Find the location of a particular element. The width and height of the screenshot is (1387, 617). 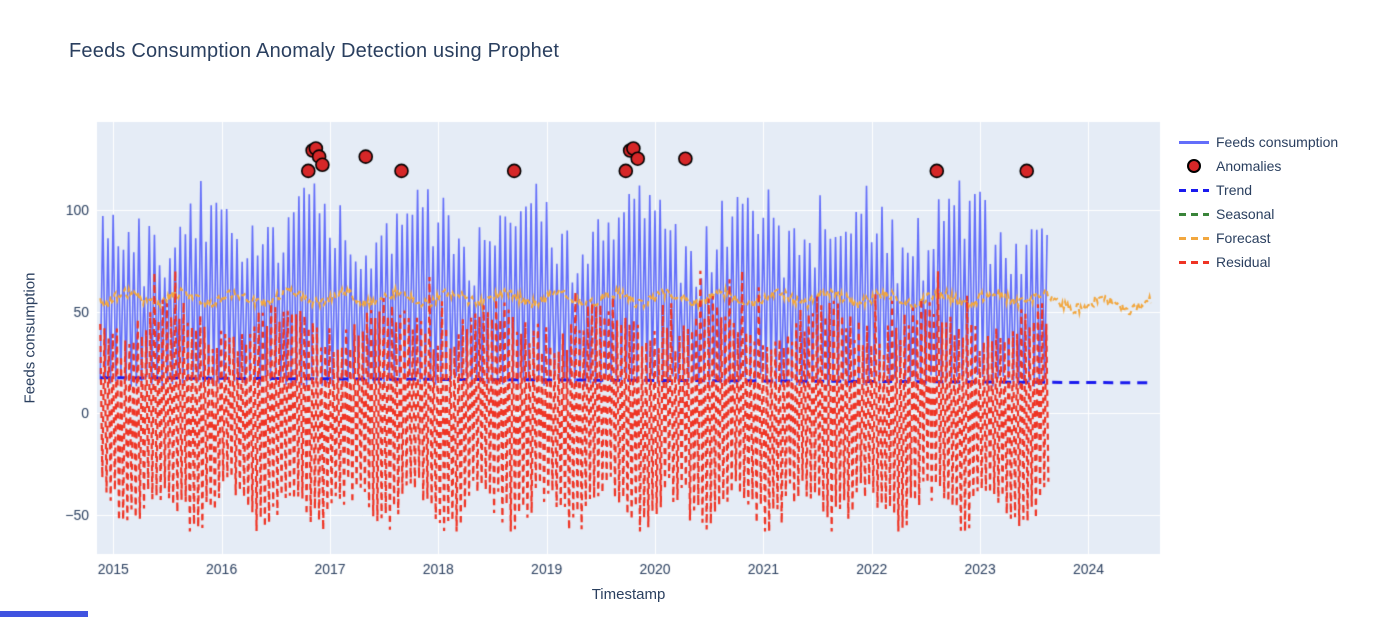

seasonal-dash-icon is located at coordinates (1194, 214).